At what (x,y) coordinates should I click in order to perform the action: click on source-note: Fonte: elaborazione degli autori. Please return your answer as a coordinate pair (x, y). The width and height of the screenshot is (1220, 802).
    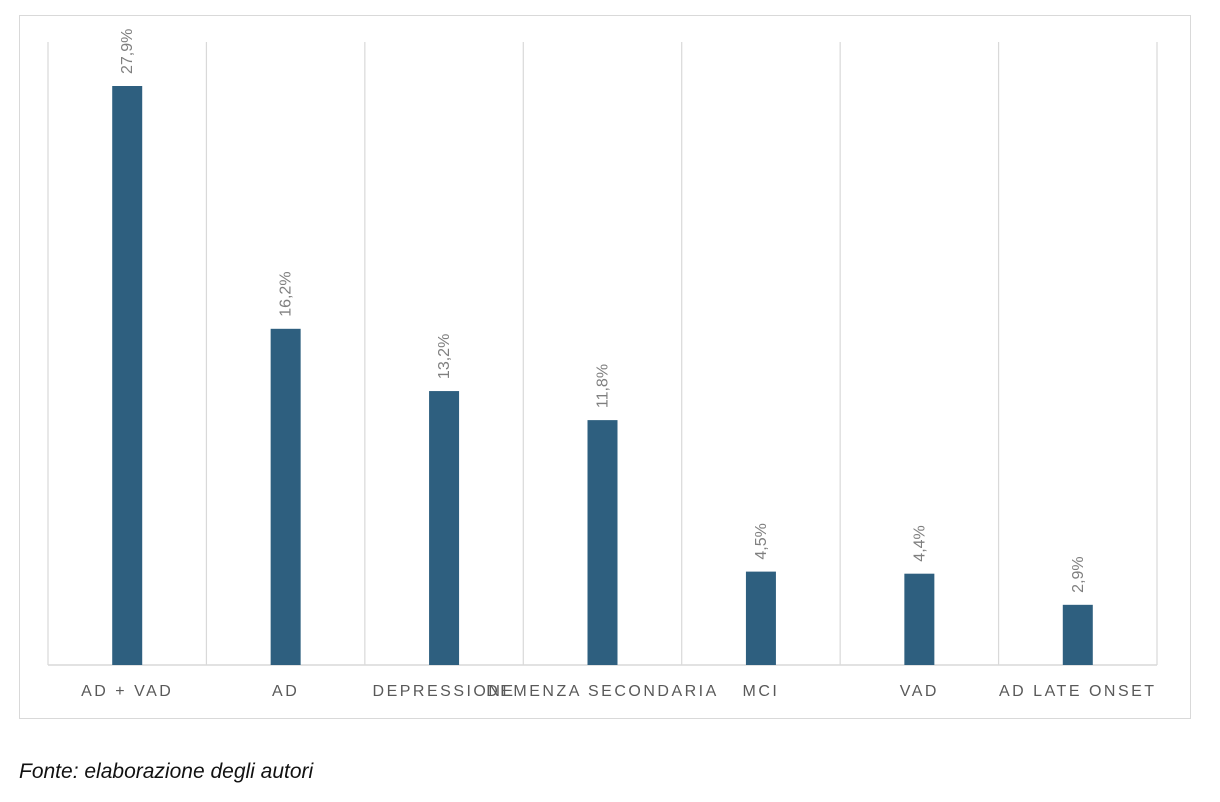
    Looking at the image, I should click on (166, 771).